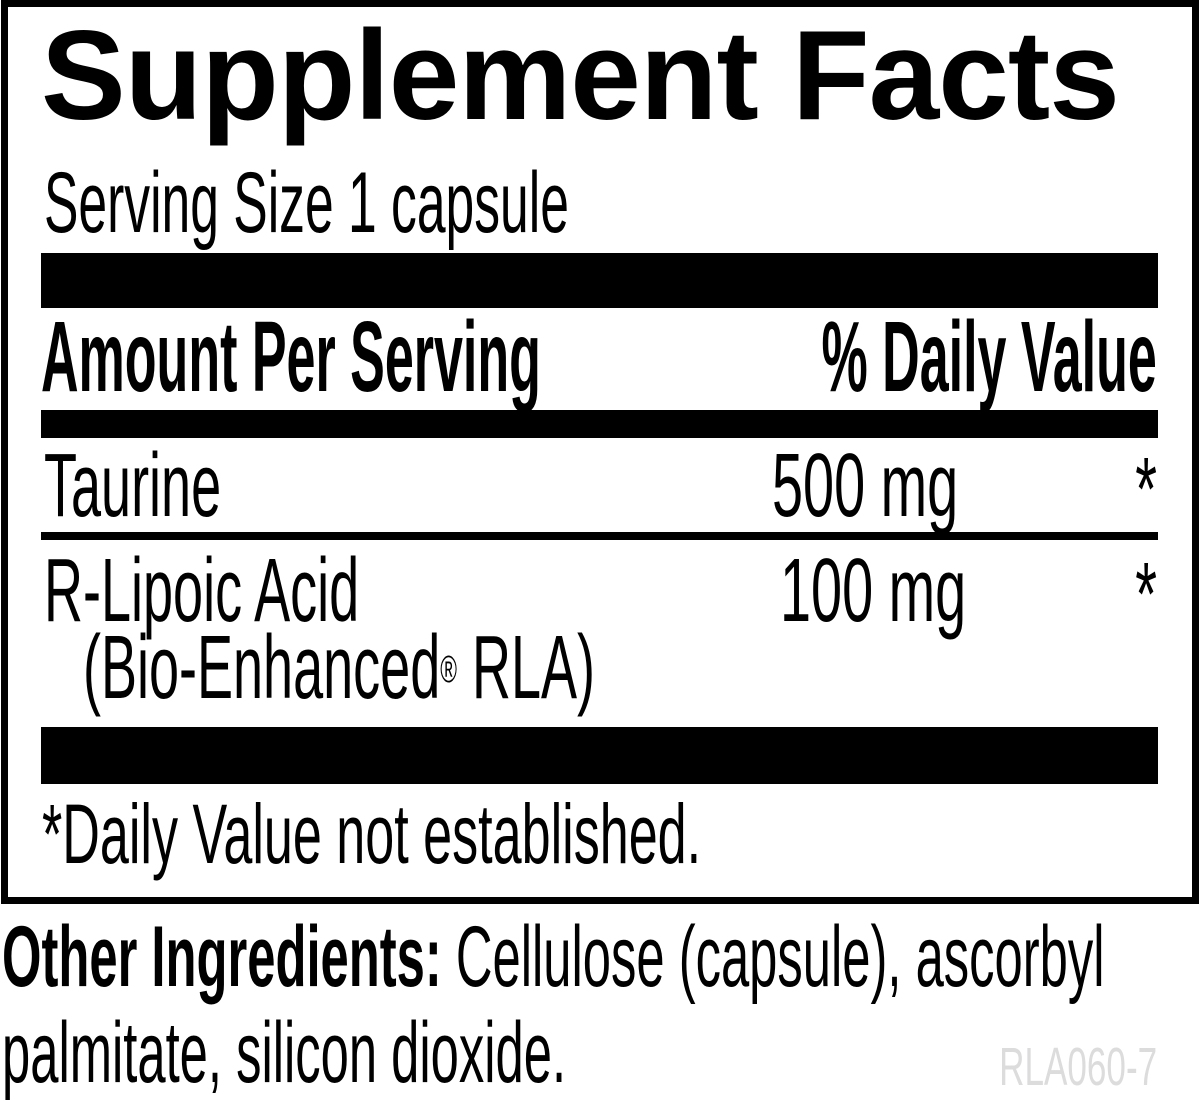  What do you see at coordinates (262, 668) in the screenshot?
I see `bio-enhanced-prefix: (Bio-Enhanced` at bounding box center [262, 668].